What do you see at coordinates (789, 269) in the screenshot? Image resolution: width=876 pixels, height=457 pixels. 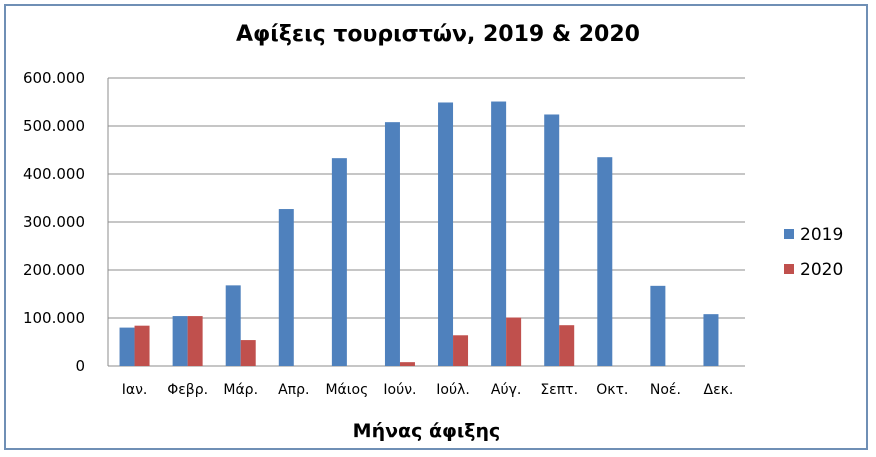 I see `legend-swatch-2020` at bounding box center [789, 269].